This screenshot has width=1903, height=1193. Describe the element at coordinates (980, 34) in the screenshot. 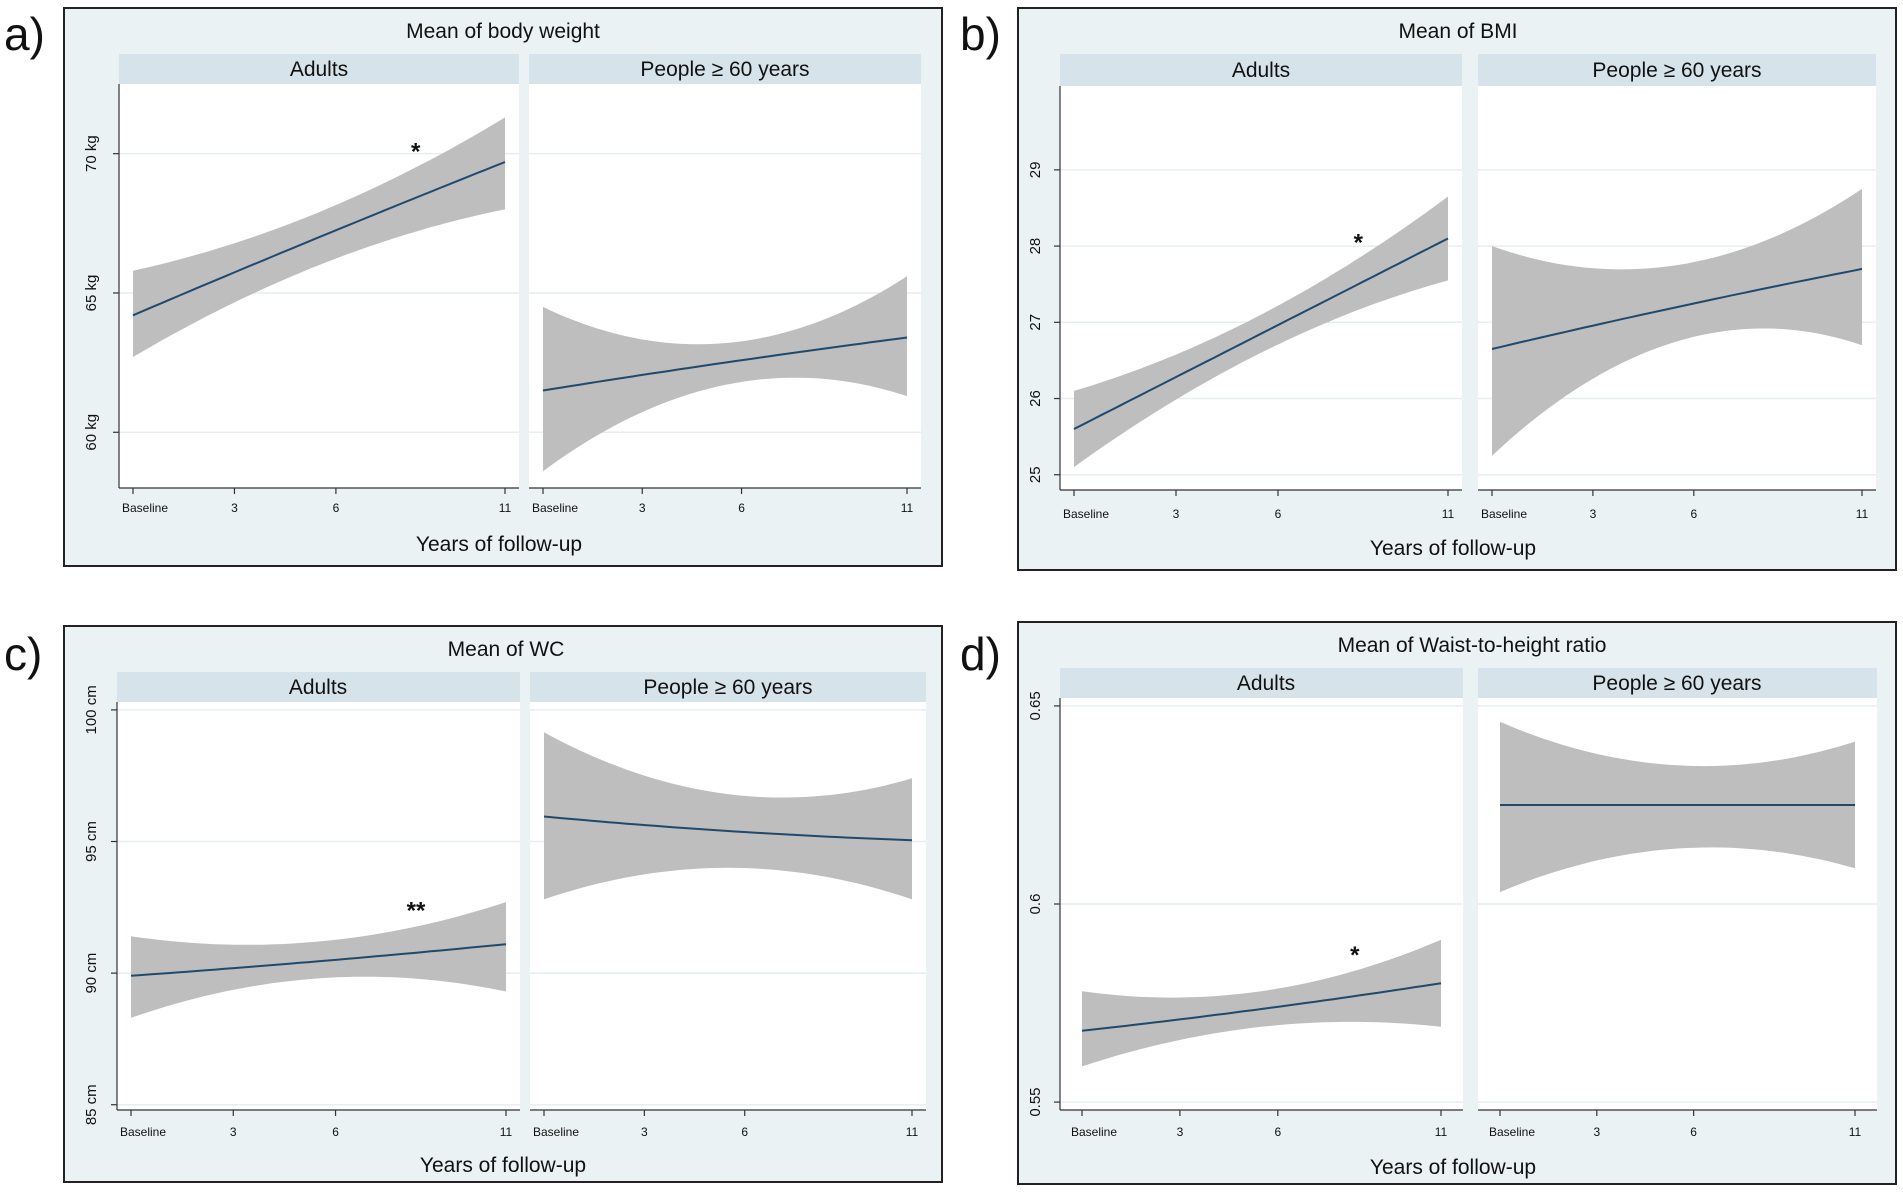

I see `panel-label-b: b)` at that location.